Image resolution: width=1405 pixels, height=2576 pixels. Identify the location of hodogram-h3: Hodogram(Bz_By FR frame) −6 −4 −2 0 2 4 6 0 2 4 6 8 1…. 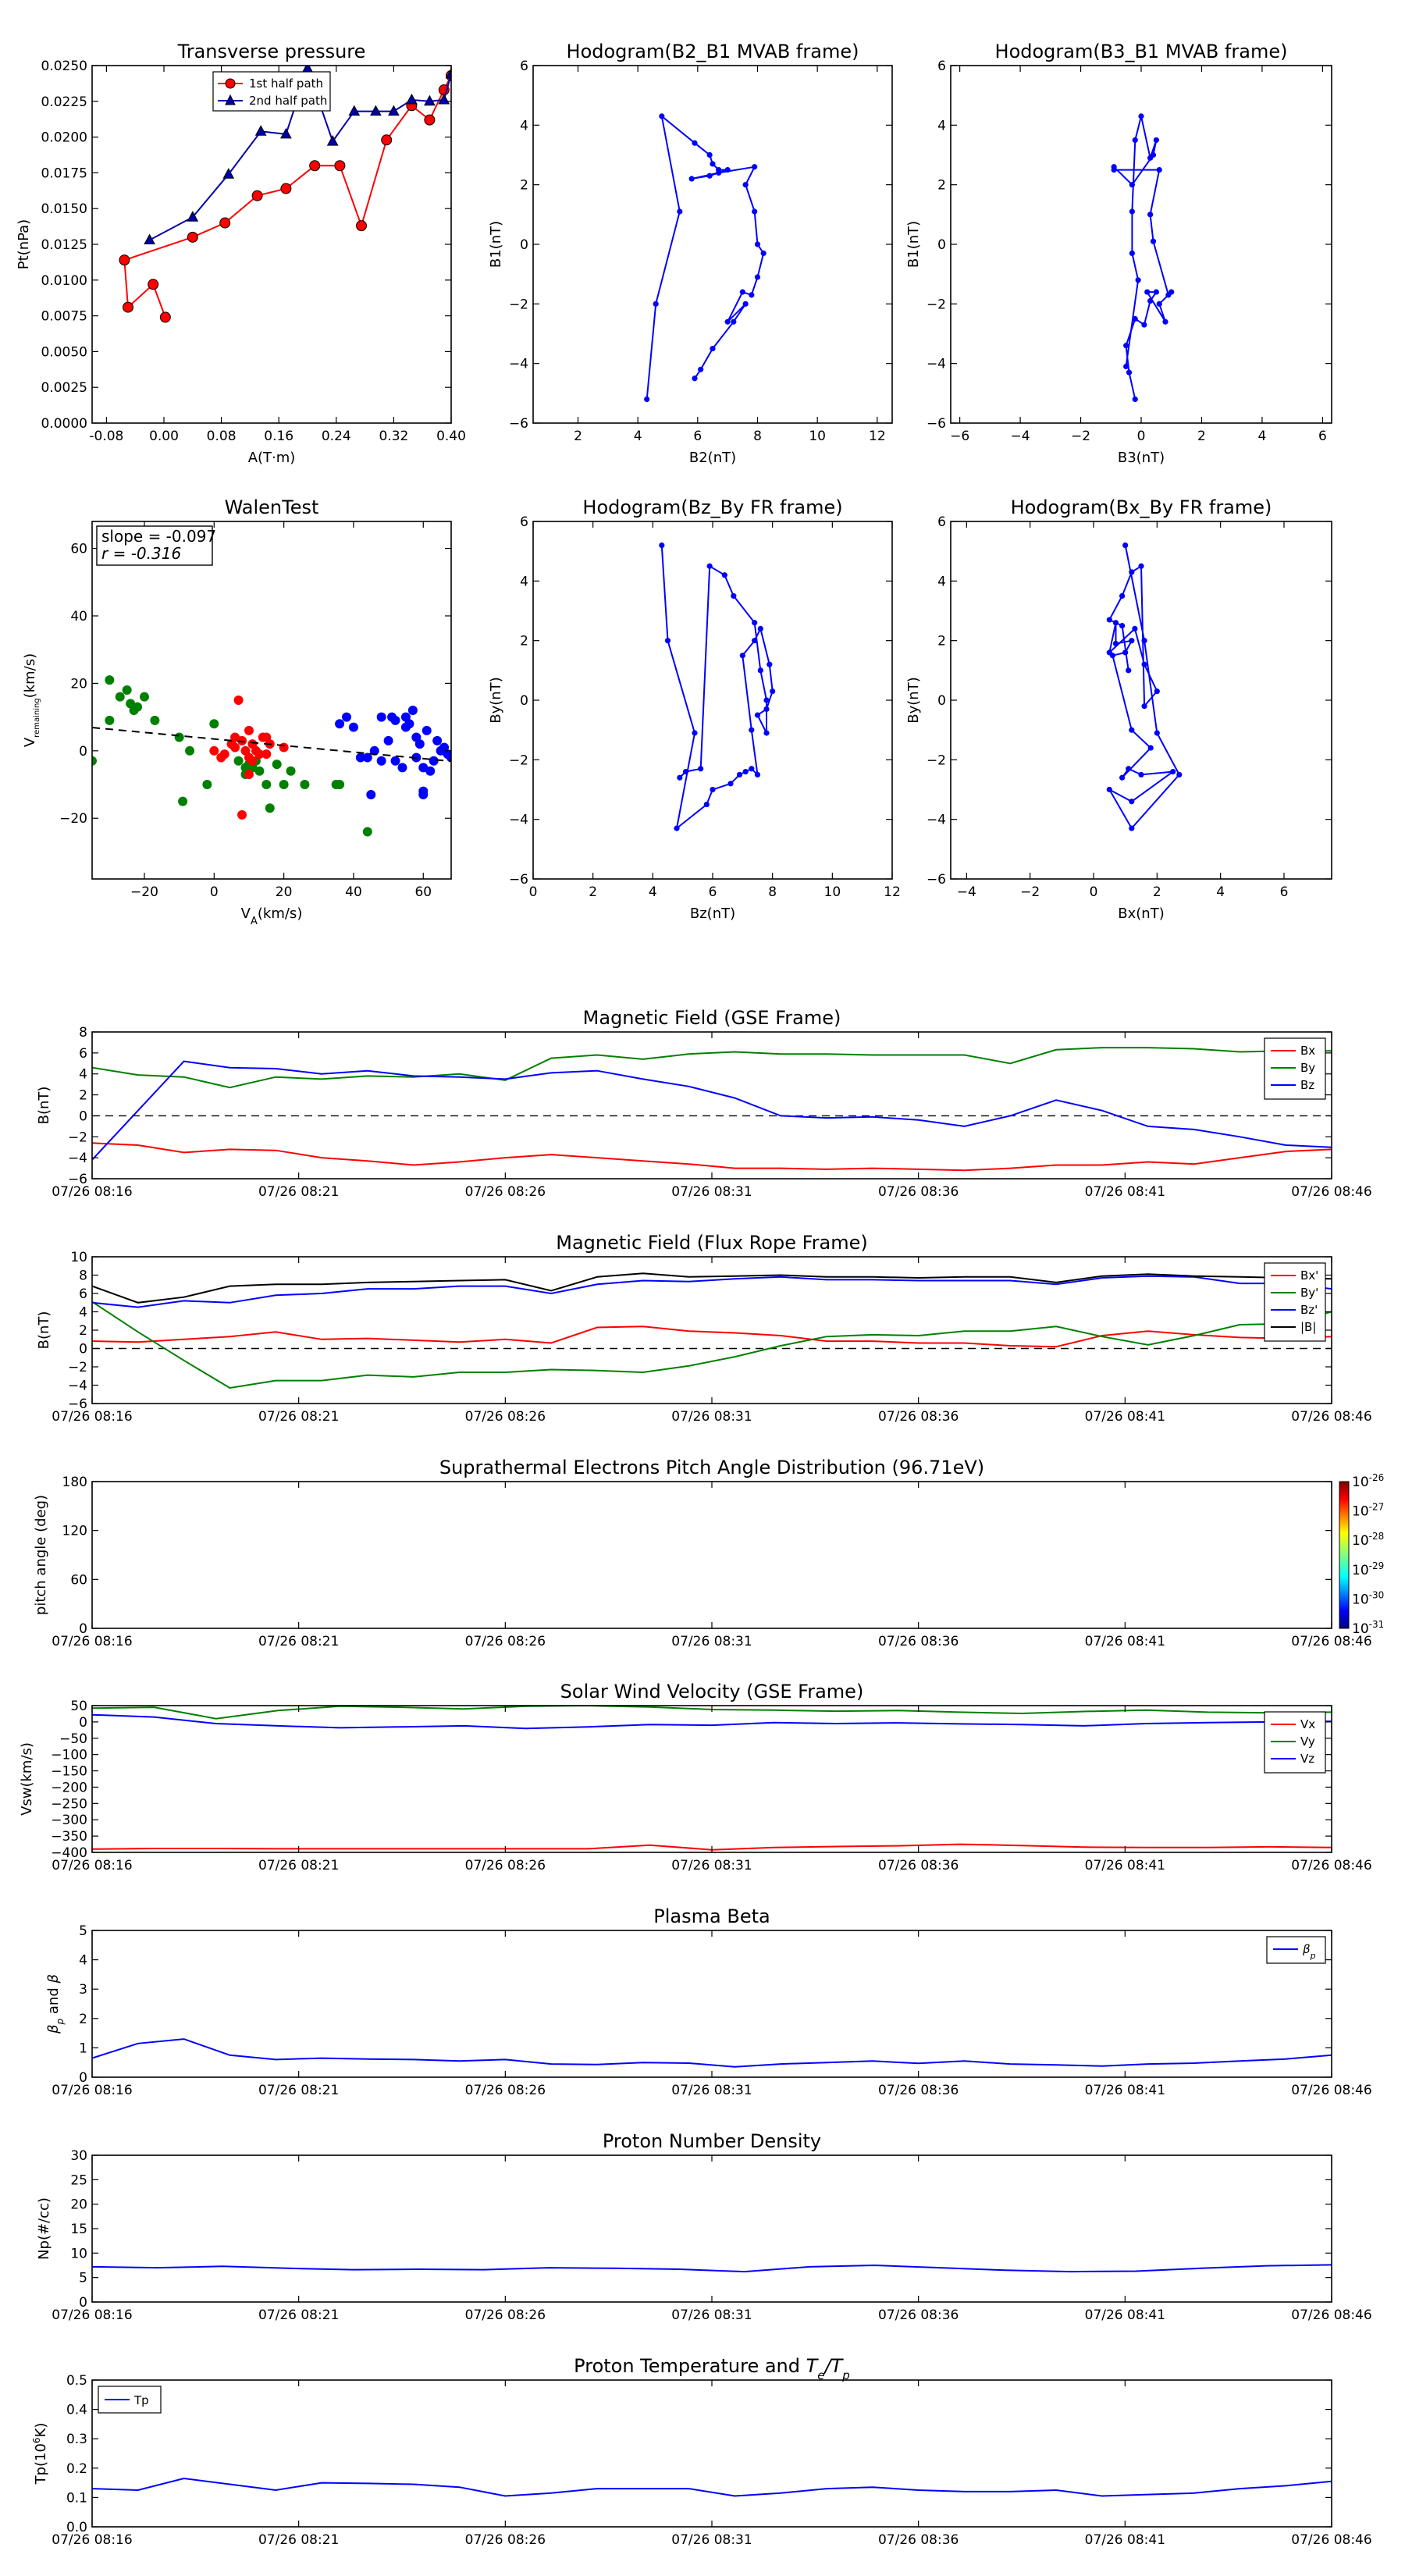
(694, 709).